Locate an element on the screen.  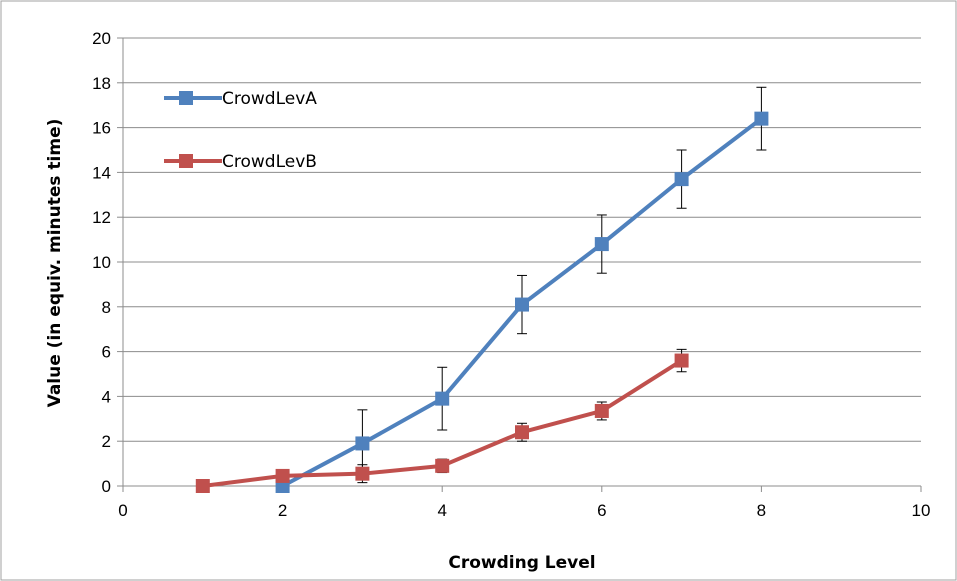
y-tick-label: 4 is located at coordinates (106, 396).